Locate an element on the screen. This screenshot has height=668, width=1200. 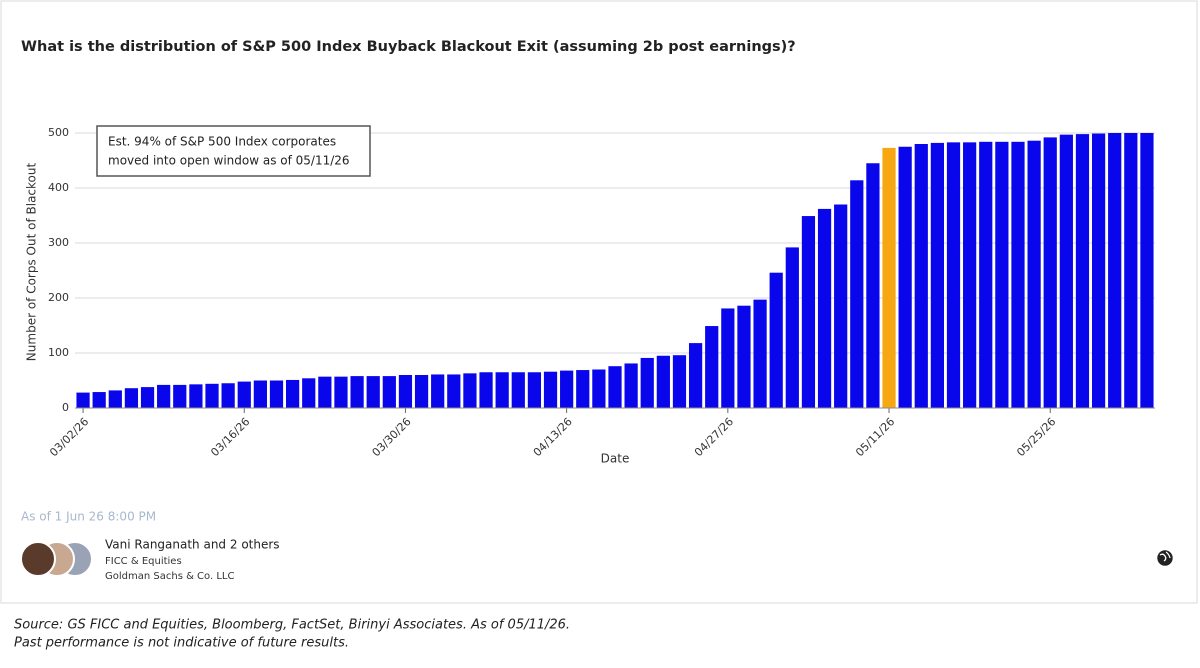
x-axis-label: Date is located at coordinates (615, 459).